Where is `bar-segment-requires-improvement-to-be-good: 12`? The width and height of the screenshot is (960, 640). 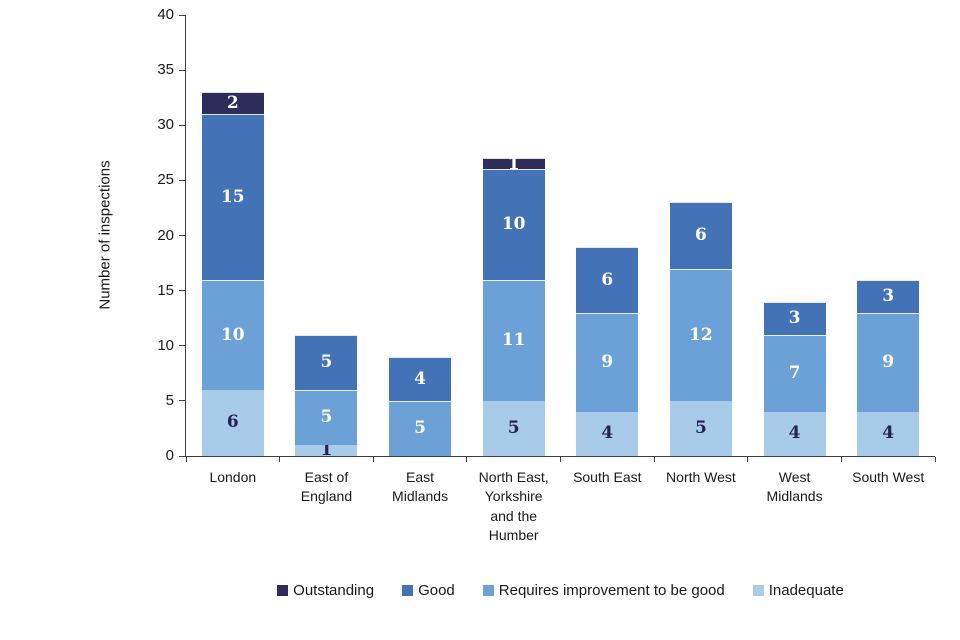
bar-segment-requires-improvement-to-be-good: 12 is located at coordinates (700, 334).